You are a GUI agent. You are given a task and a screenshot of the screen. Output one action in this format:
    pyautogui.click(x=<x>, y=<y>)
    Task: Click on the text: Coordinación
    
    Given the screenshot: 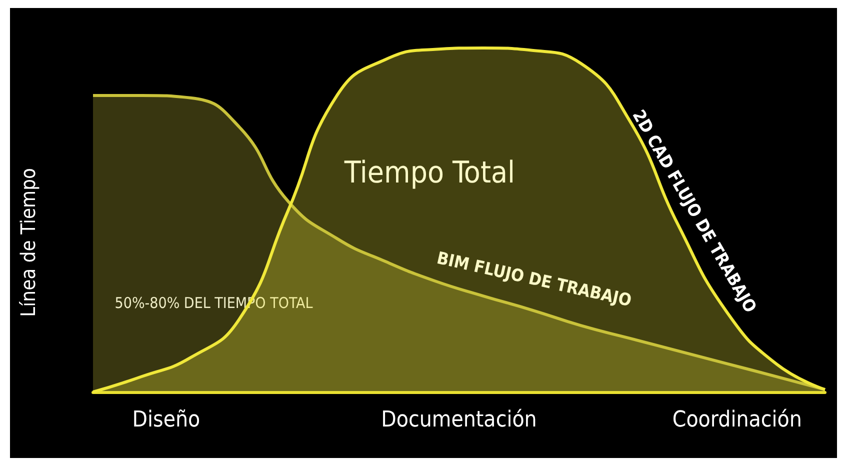 What is the action you would take?
    pyautogui.click(x=737, y=420)
    